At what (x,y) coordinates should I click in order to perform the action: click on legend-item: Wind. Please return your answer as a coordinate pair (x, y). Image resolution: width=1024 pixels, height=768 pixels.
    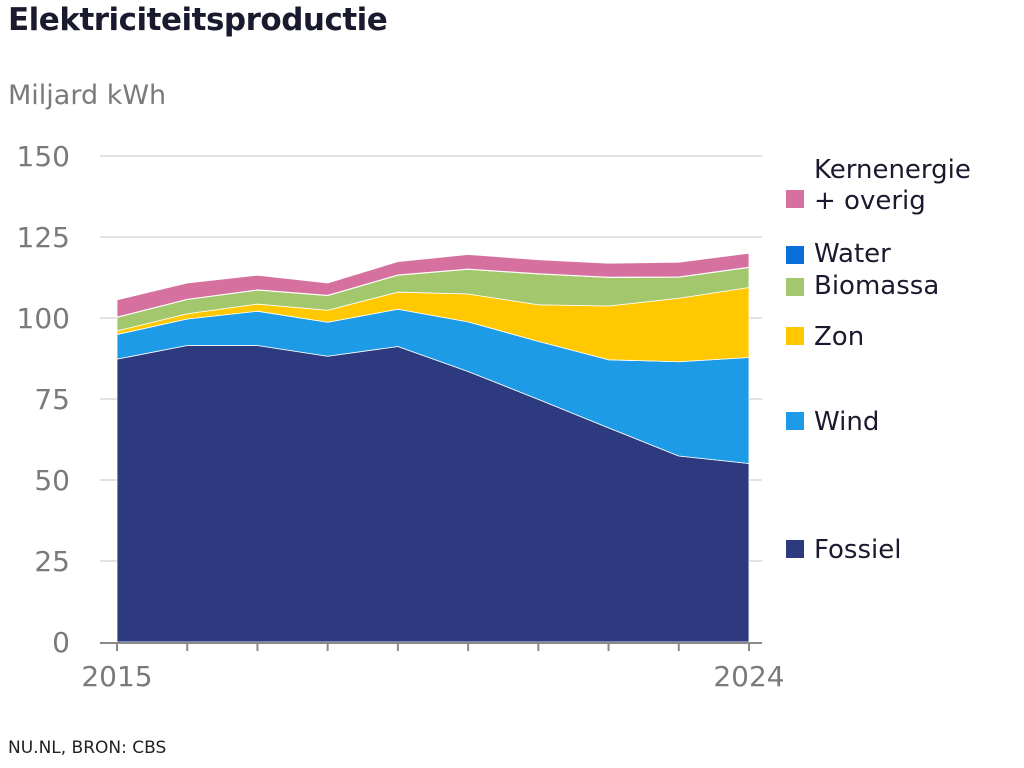
    Looking at the image, I should click on (832, 422).